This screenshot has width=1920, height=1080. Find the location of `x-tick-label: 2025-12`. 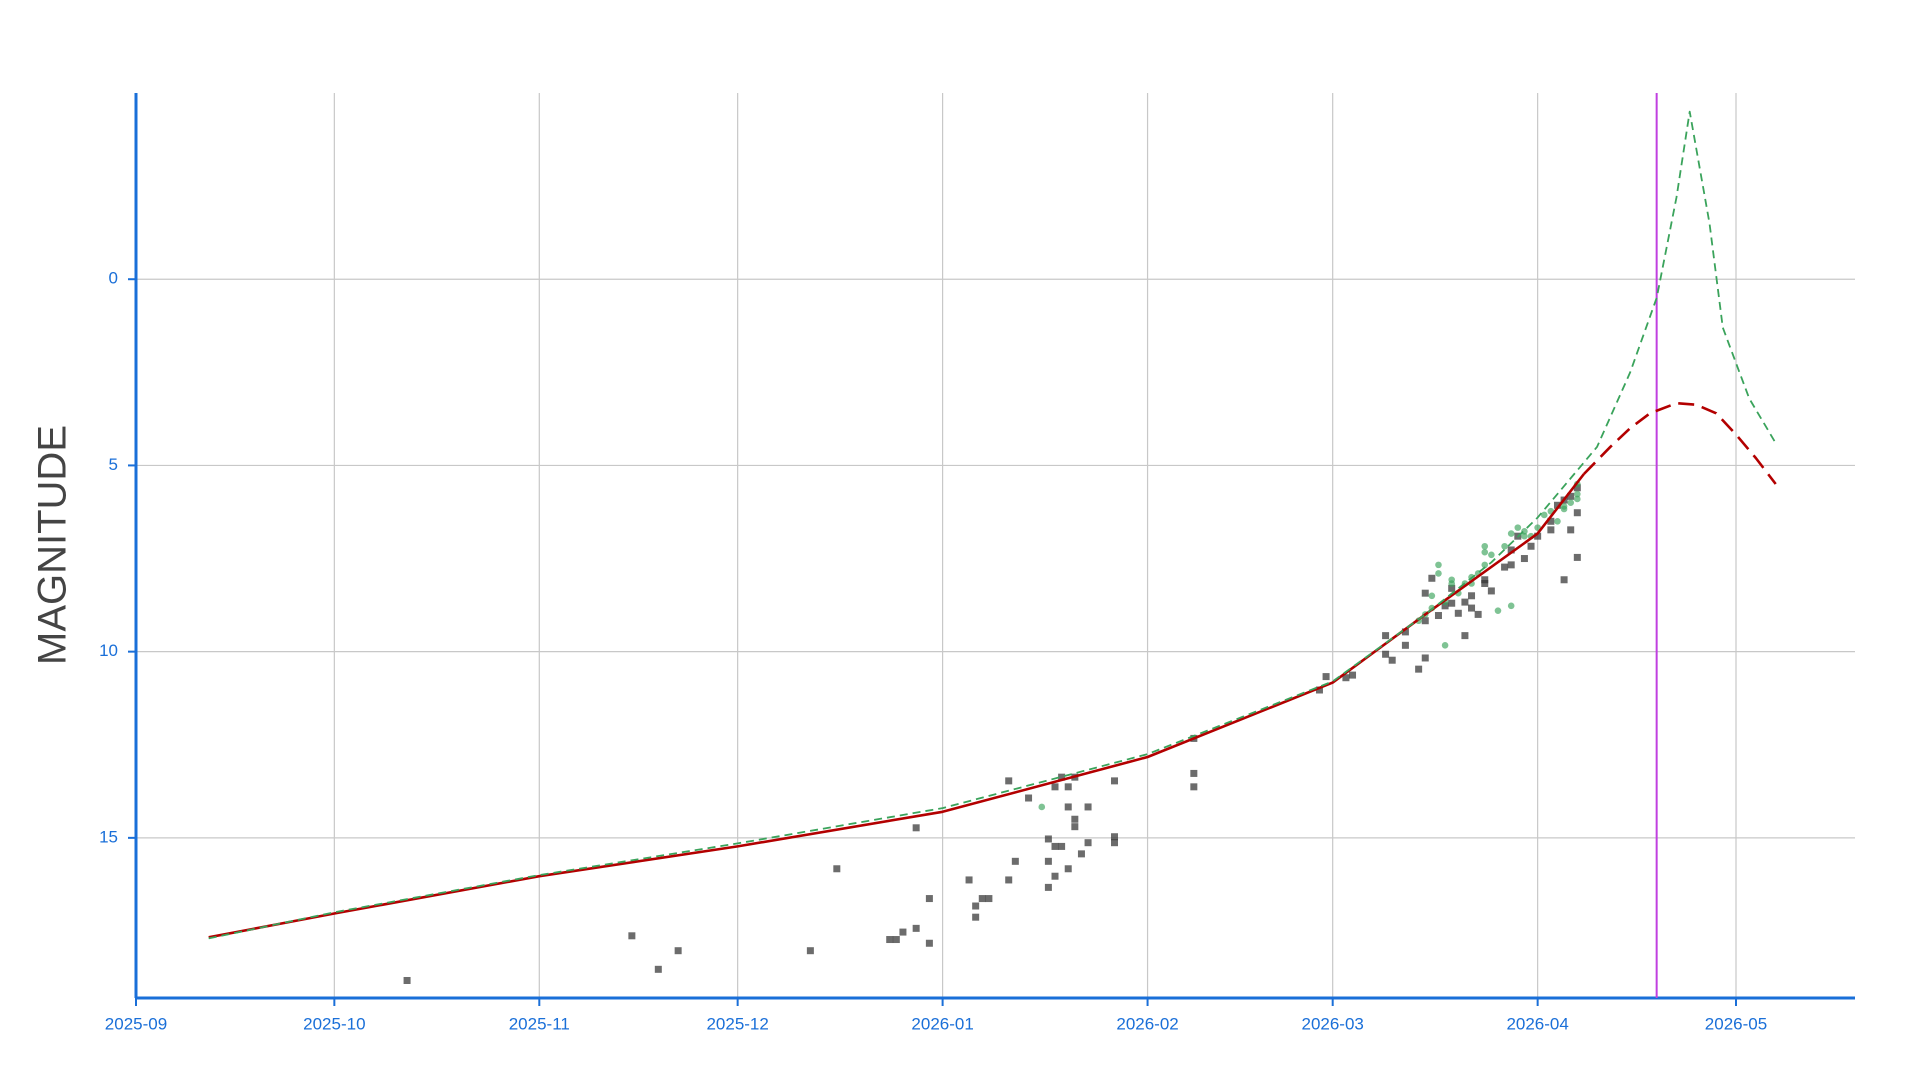

x-tick-label: 2025-12 is located at coordinates (737, 1023).